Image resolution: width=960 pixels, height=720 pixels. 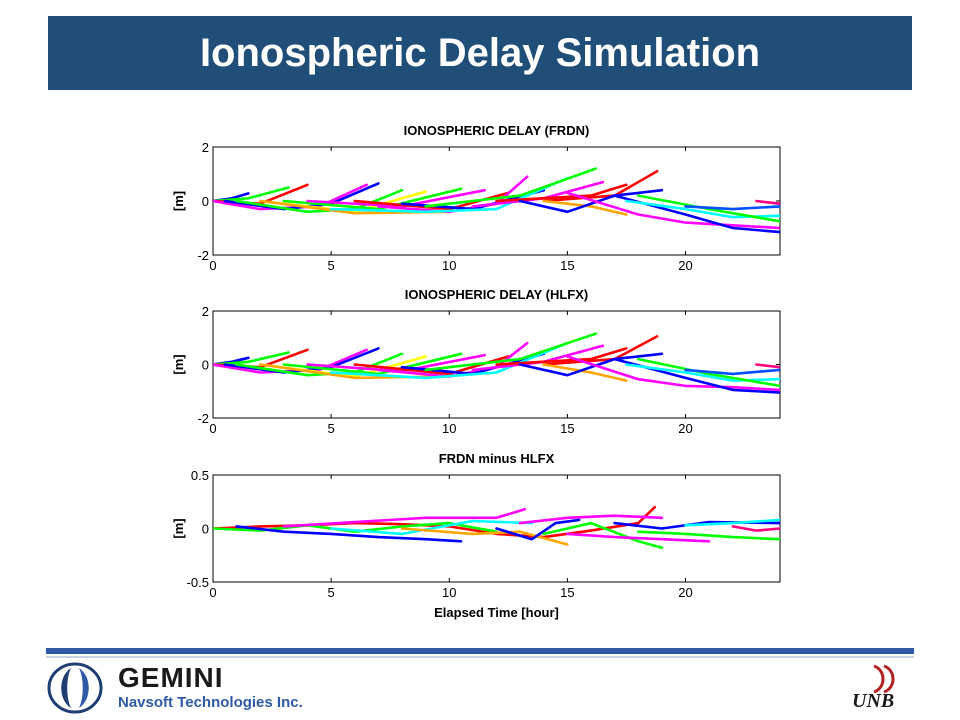 What do you see at coordinates (198, 582) in the screenshot?
I see `y-tick-label: -0.5` at bounding box center [198, 582].